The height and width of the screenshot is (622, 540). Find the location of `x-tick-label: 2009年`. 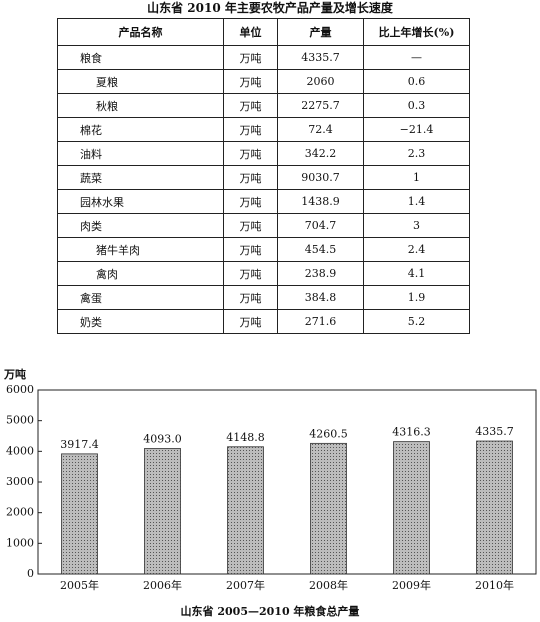

x-tick-label: 2009年 is located at coordinates (411, 585).